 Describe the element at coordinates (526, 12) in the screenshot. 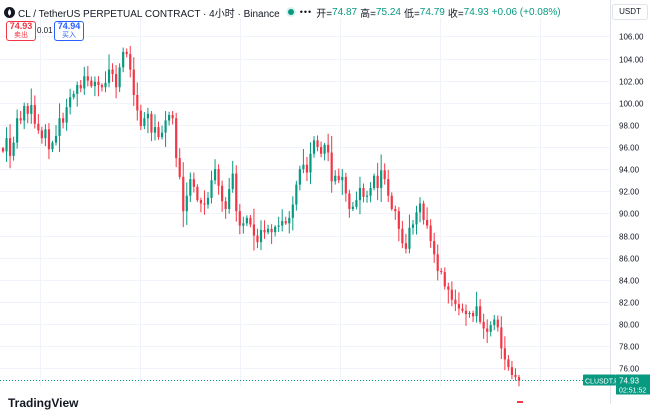

I see `change-value: +0.06 (+0.08%)` at that location.